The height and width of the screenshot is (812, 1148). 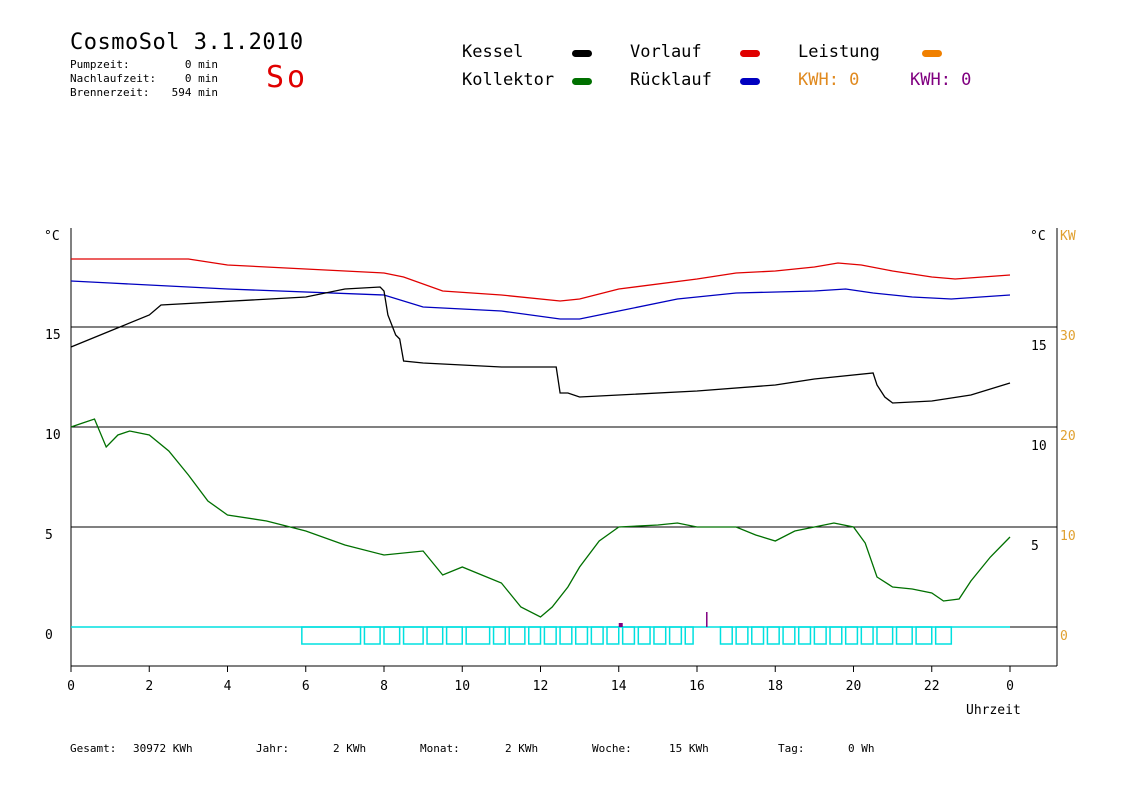 What do you see at coordinates (582, 81) in the screenshot?
I see `legend-kollektor-swatch` at bounding box center [582, 81].